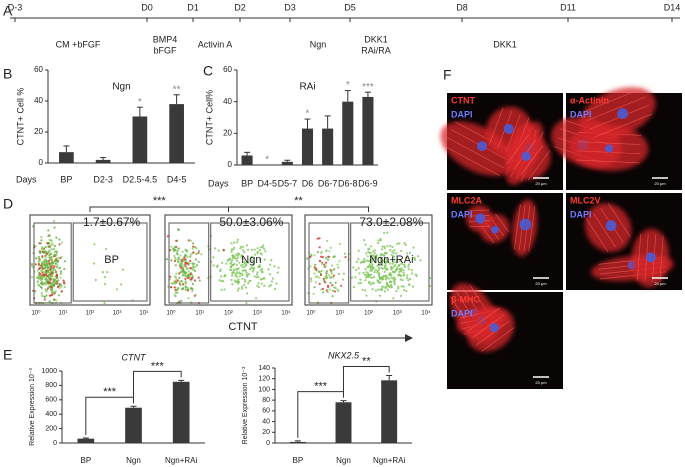  What do you see at coordinates (227, 69) in the screenshot?
I see `y-tick-label: 60` at bounding box center [227, 69].